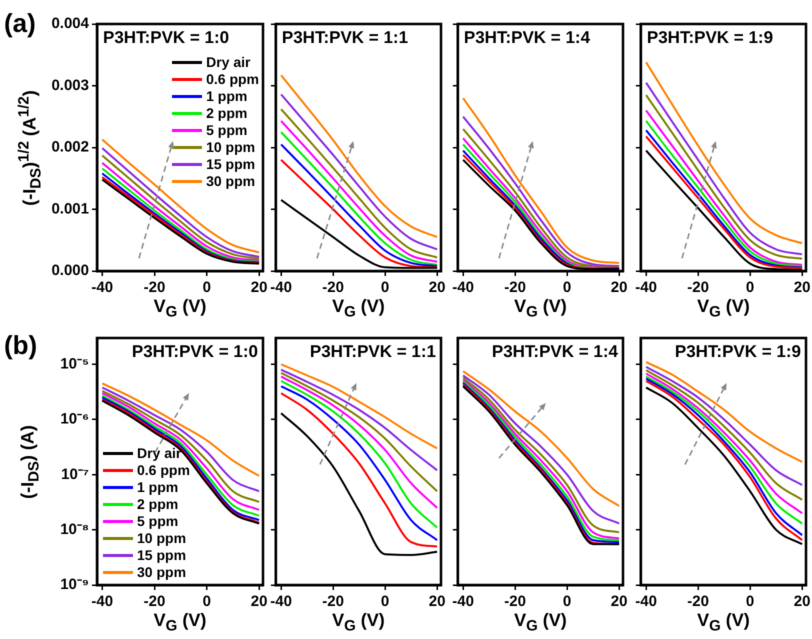 This screenshot has width=812, height=639. Describe the element at coordinates (74, 585) in the screenshot. I see `y-tick-label: 10⁻⁹` at that location.